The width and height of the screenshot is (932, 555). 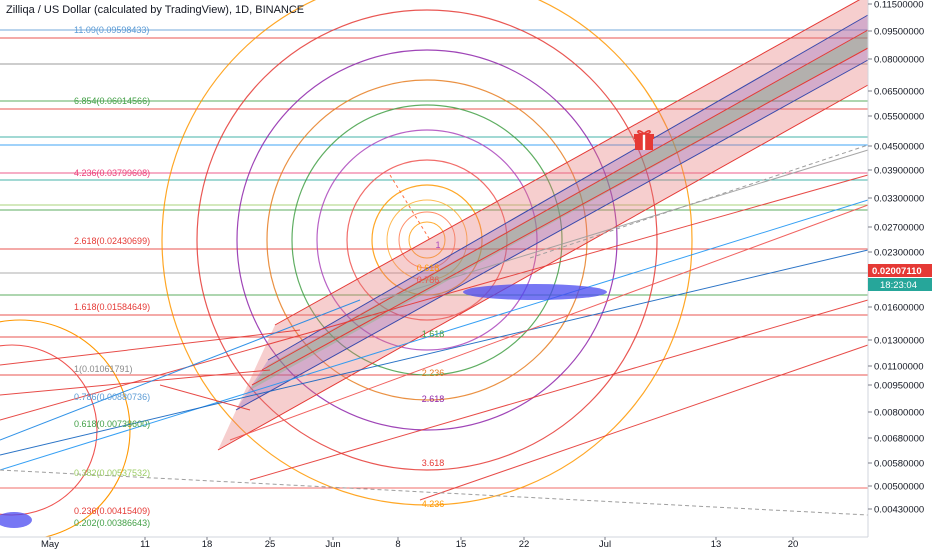 What do you see at coordinates (428, 280) in the screenshot?
I see `fib-circle-label: 0.786` at bounding box center [428, 280].